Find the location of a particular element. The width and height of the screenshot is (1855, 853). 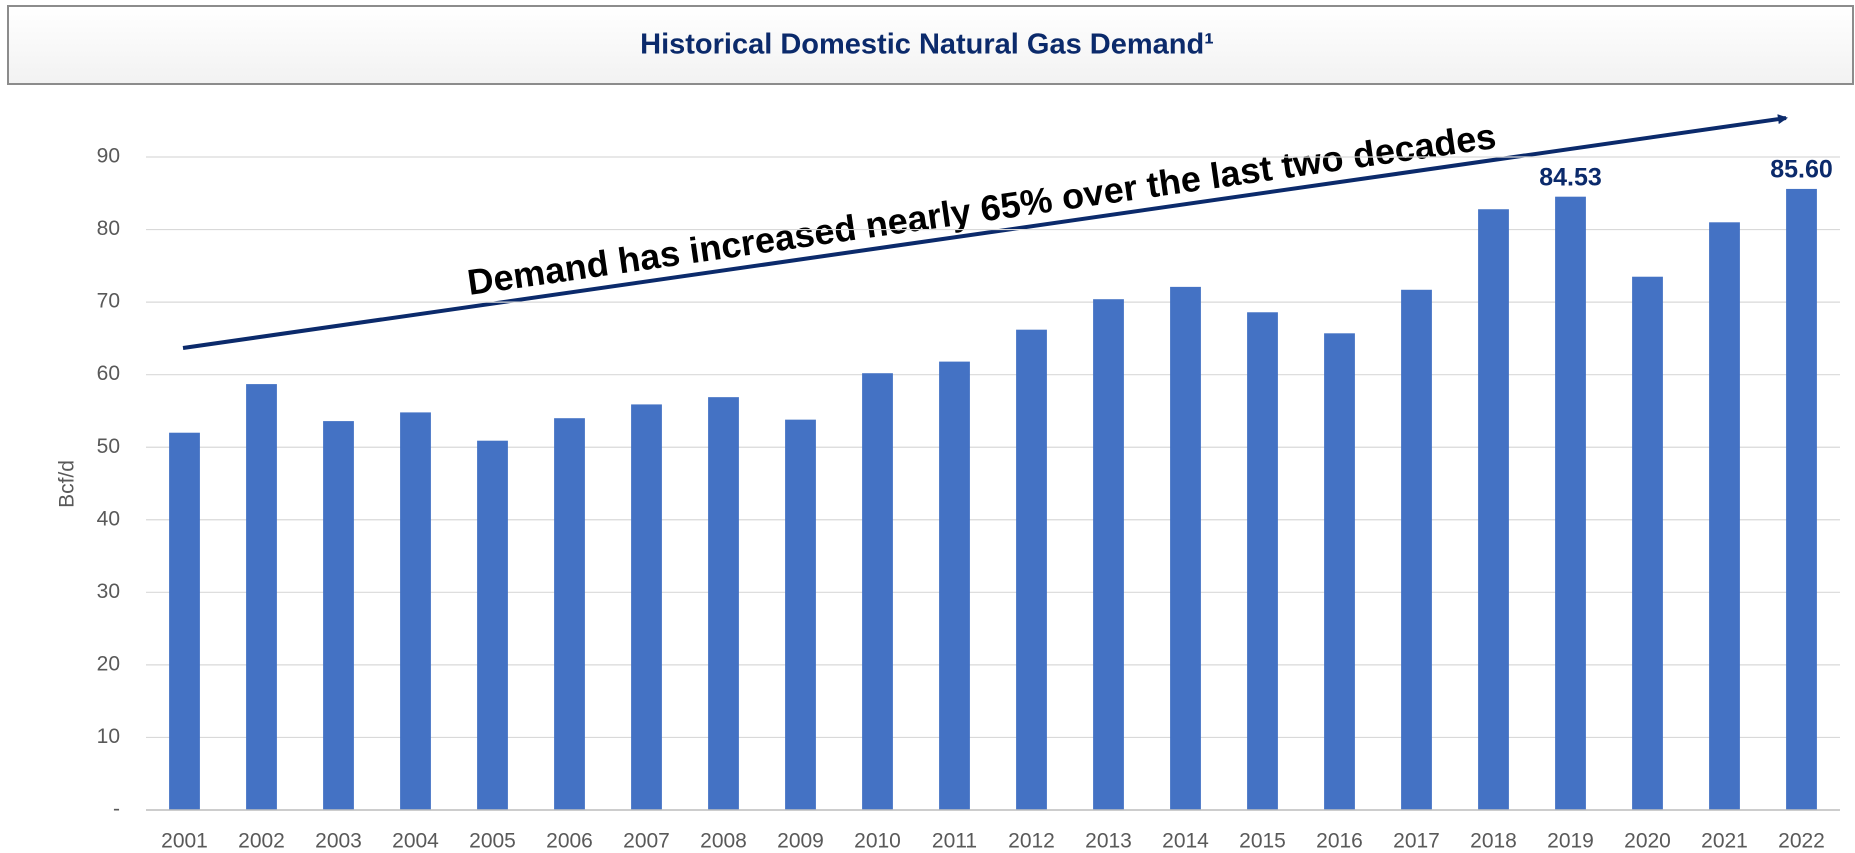

y-tick-label: 90 is located at coordinates (108, 156).